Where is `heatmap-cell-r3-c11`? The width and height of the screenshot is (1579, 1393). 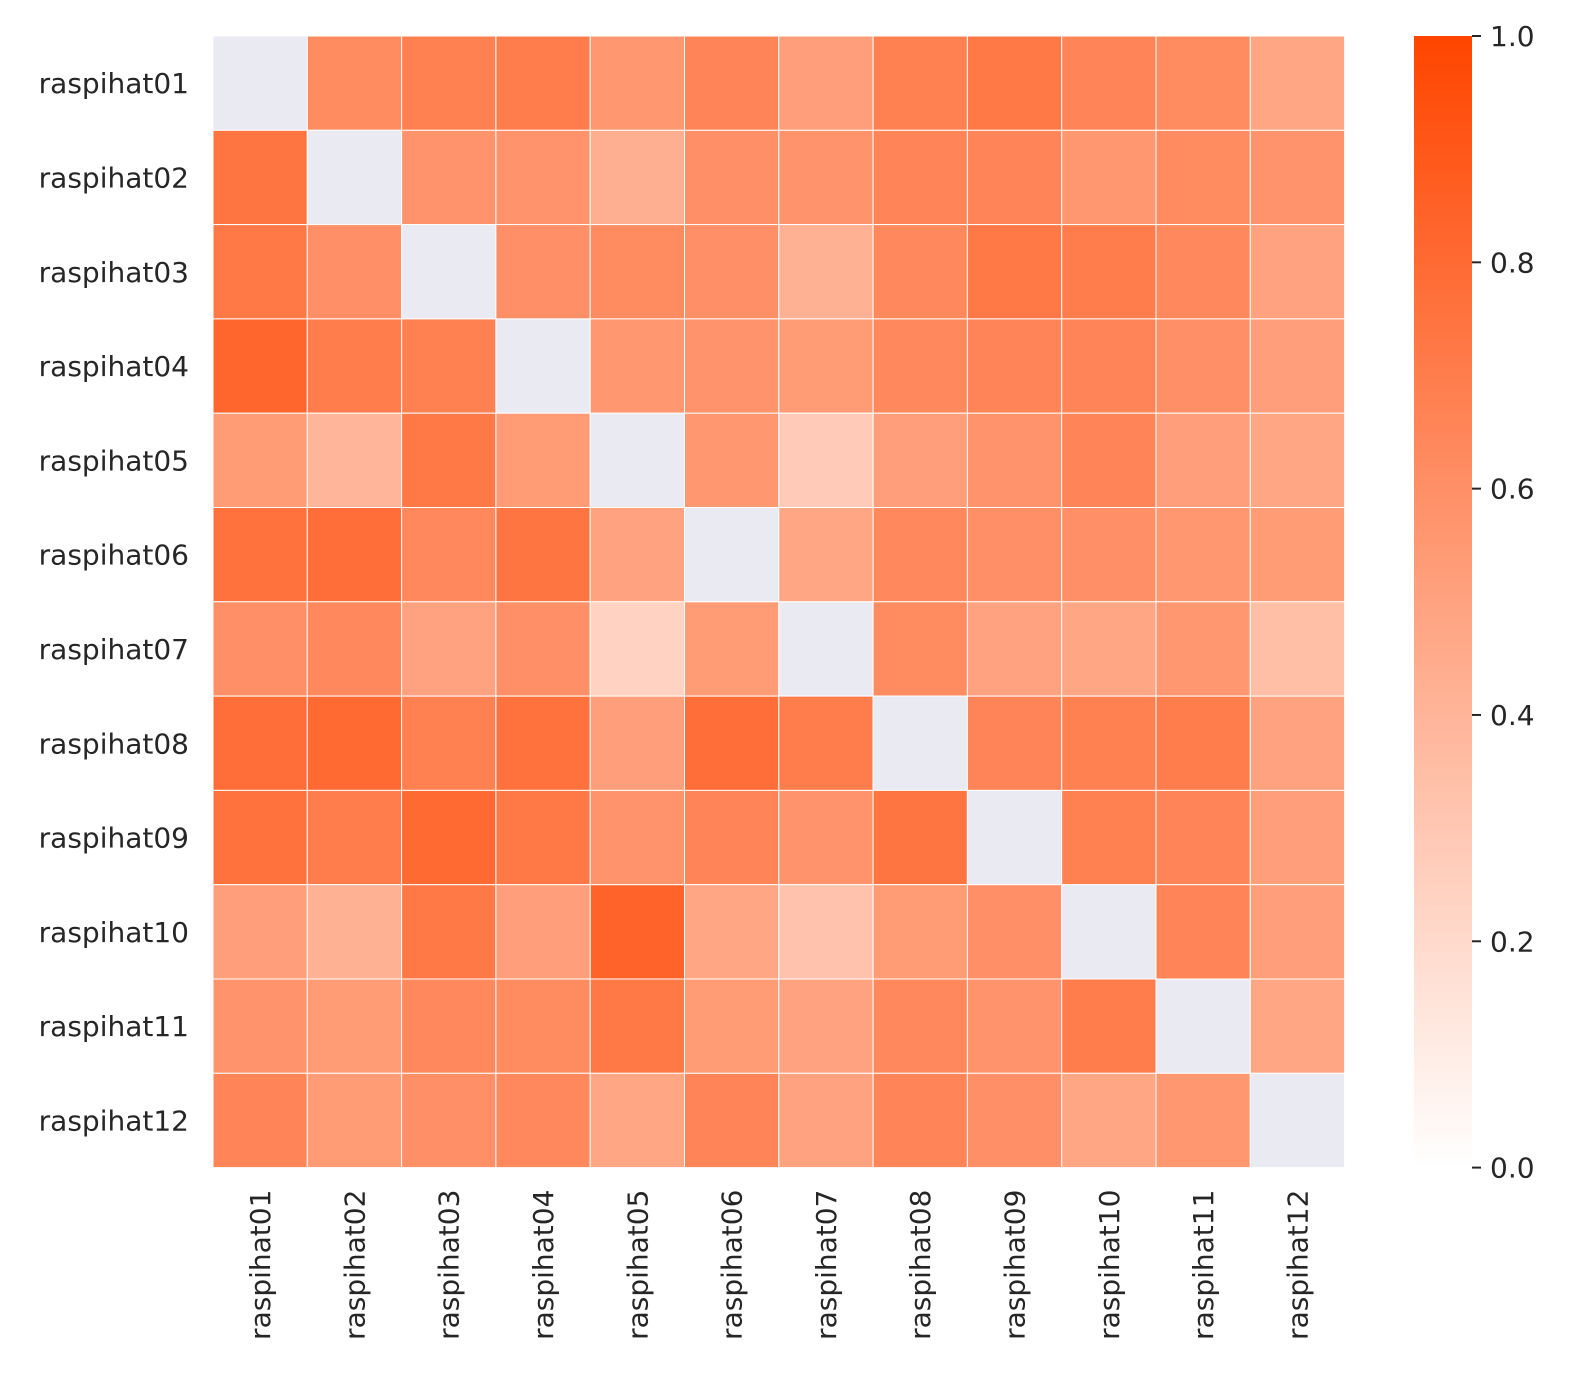 heatmap-cell-r3-c11 is located at coordinates (1203, 272).